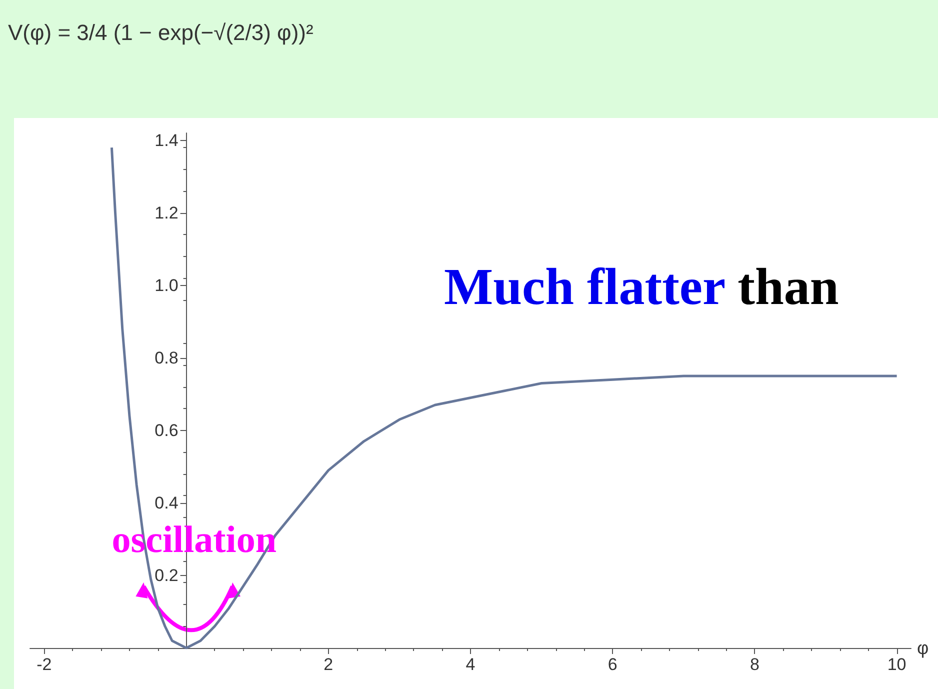  What do you see at coordinates (166, 212) in the screenshot?
I see `y-tick-label: 1.2` at bounding box center [166, 212].